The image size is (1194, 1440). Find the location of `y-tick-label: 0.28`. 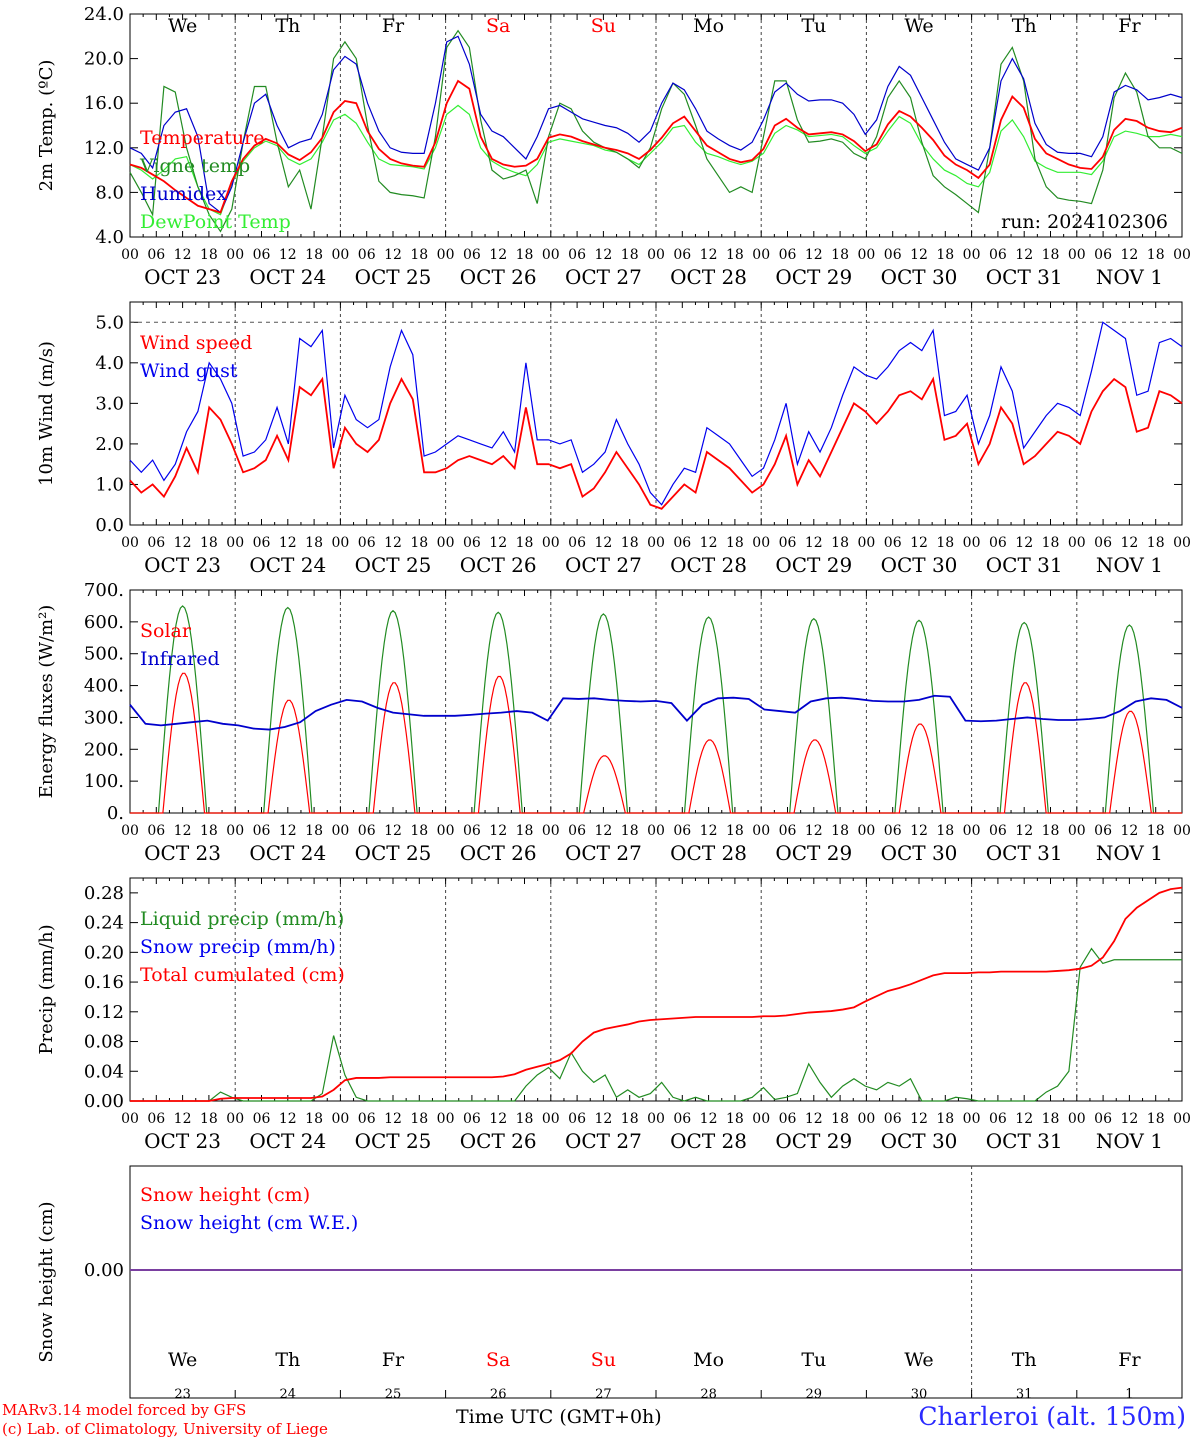

y-tick-label: 0.28 is located at coordinates (104, 893).